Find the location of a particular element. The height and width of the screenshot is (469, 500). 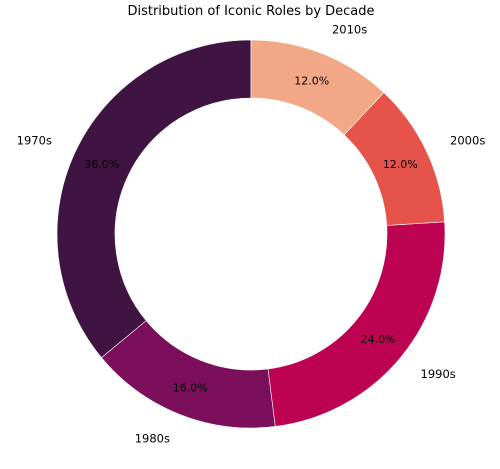

pct-label-1990s: 24.0% is located at coordinates (378, 339).